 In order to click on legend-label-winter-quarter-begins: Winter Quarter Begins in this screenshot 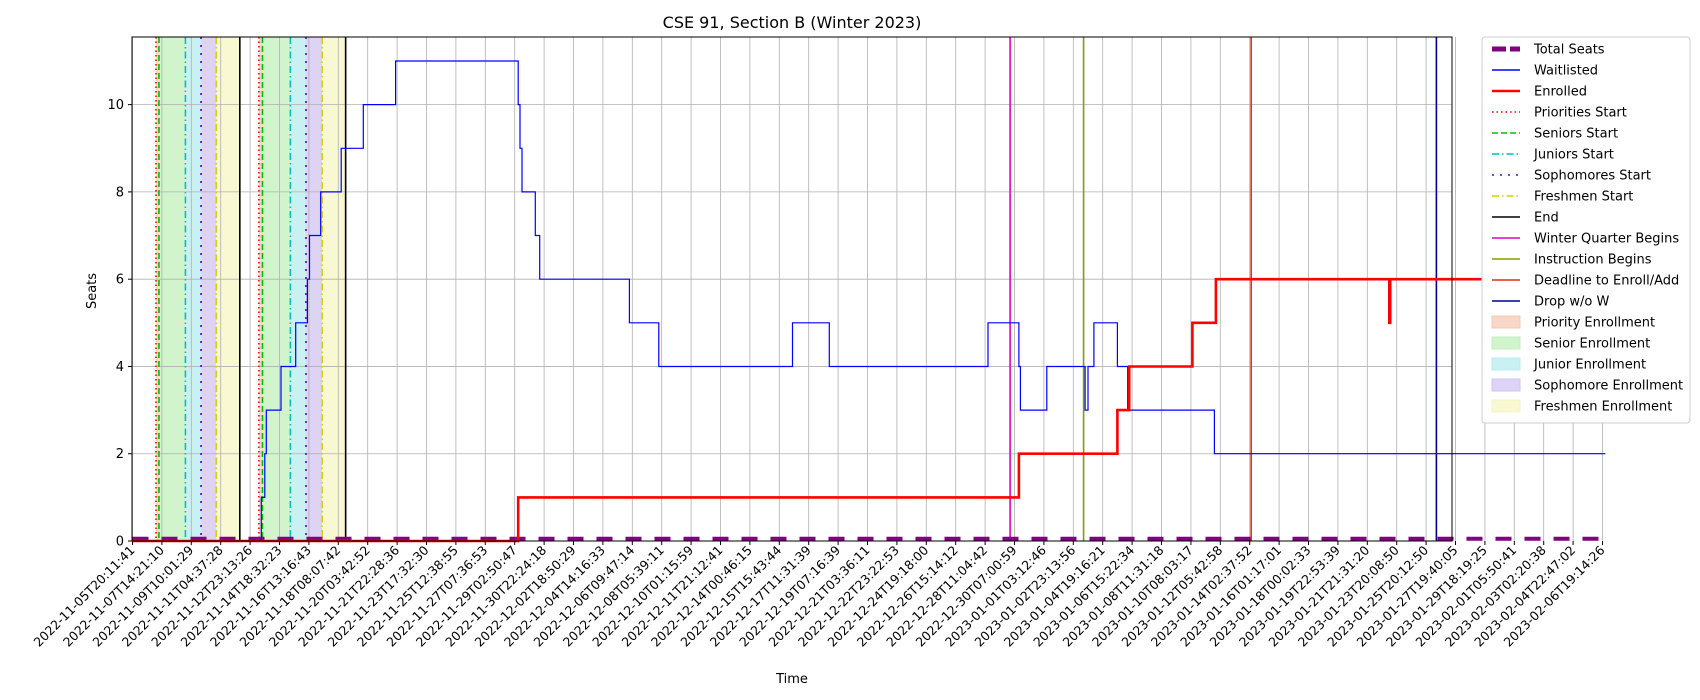, I will do `click(1606, 239)`.